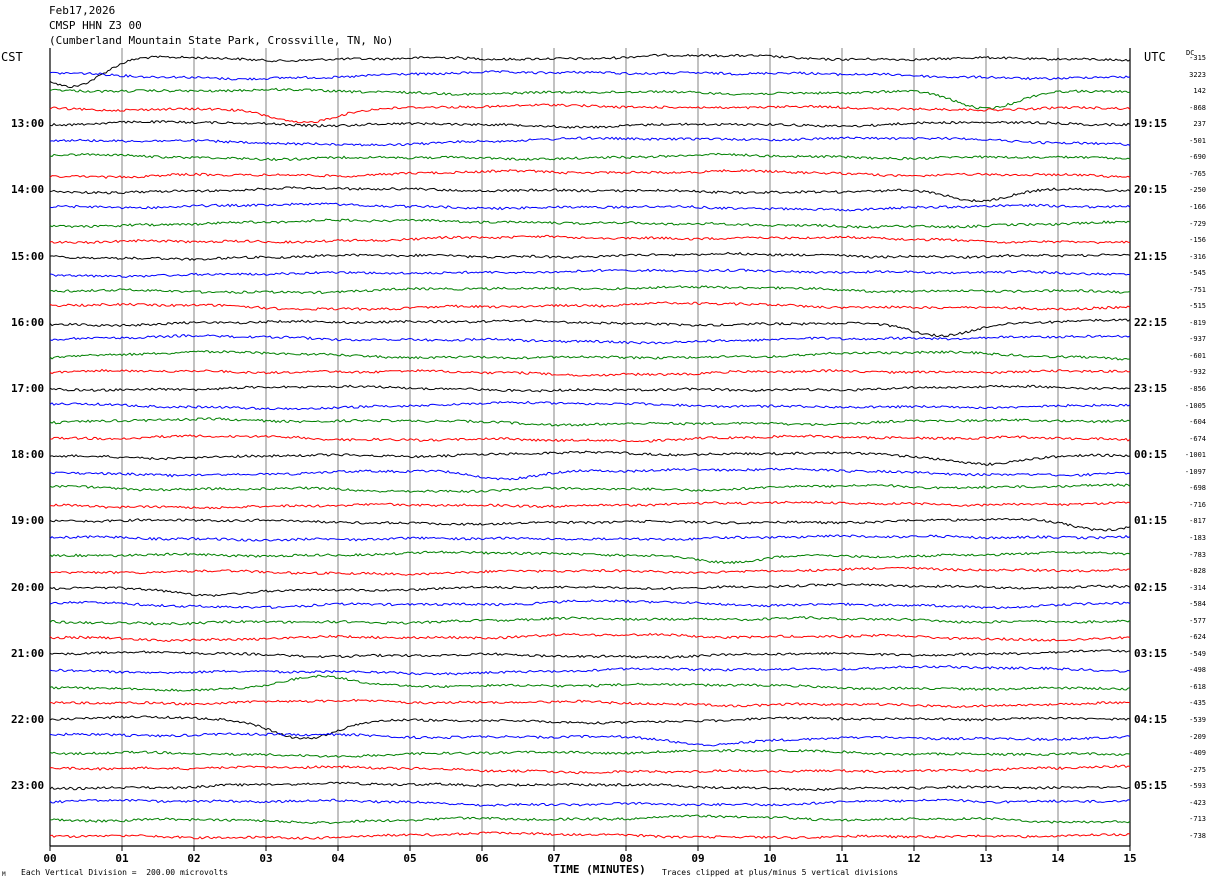 The height and width of the screenshot is (886, 1210). What do you see at coordinates (1197, 173) in the screenshot?
I see `dc-offset-value: -765` at bounding box center [1197, 173].